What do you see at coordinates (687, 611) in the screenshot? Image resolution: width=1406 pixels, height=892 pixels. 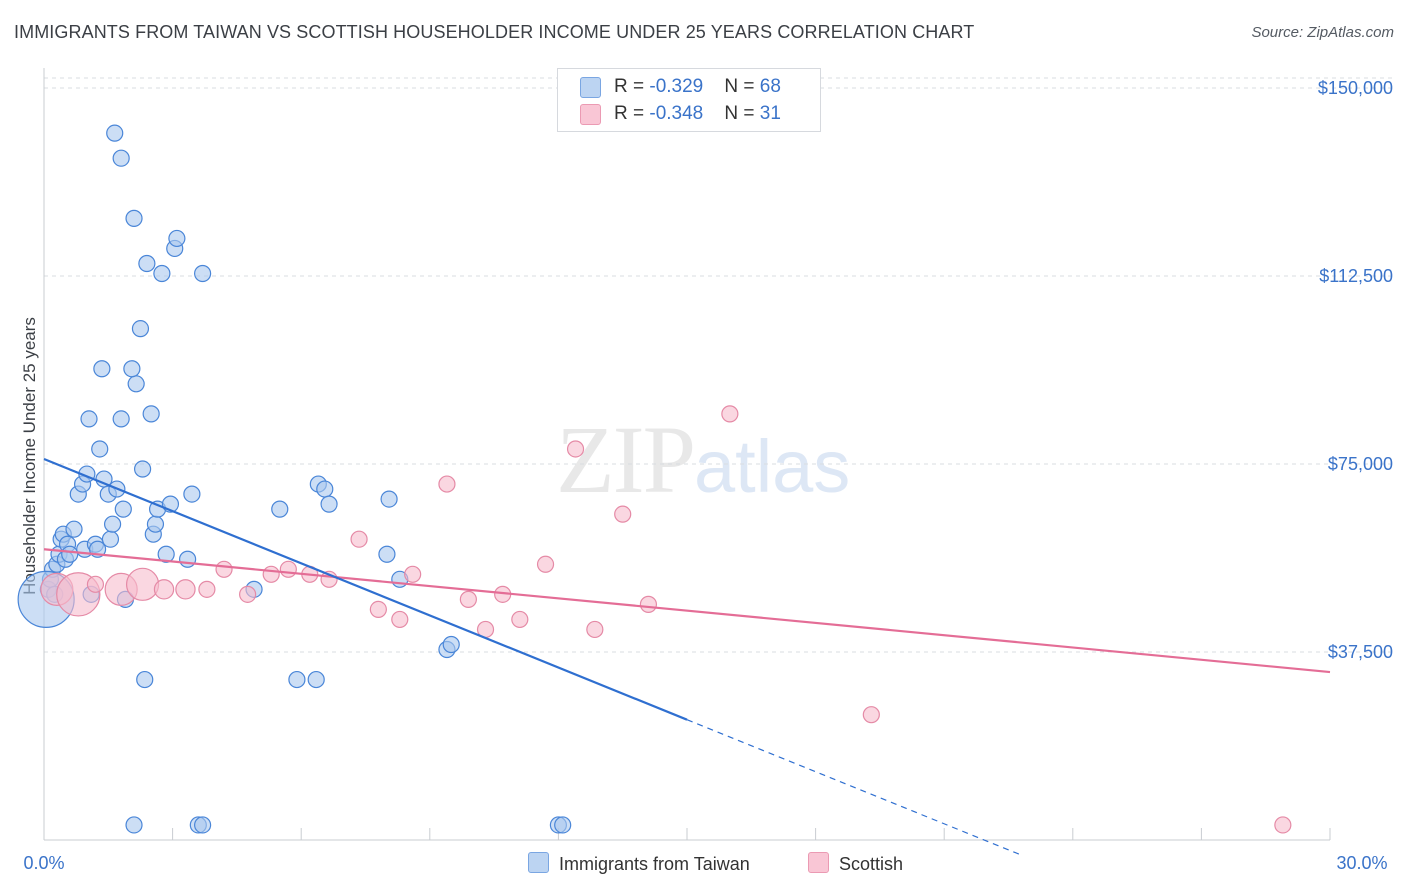 I see `scottish-trend-line` at bounding box center [687, 611].